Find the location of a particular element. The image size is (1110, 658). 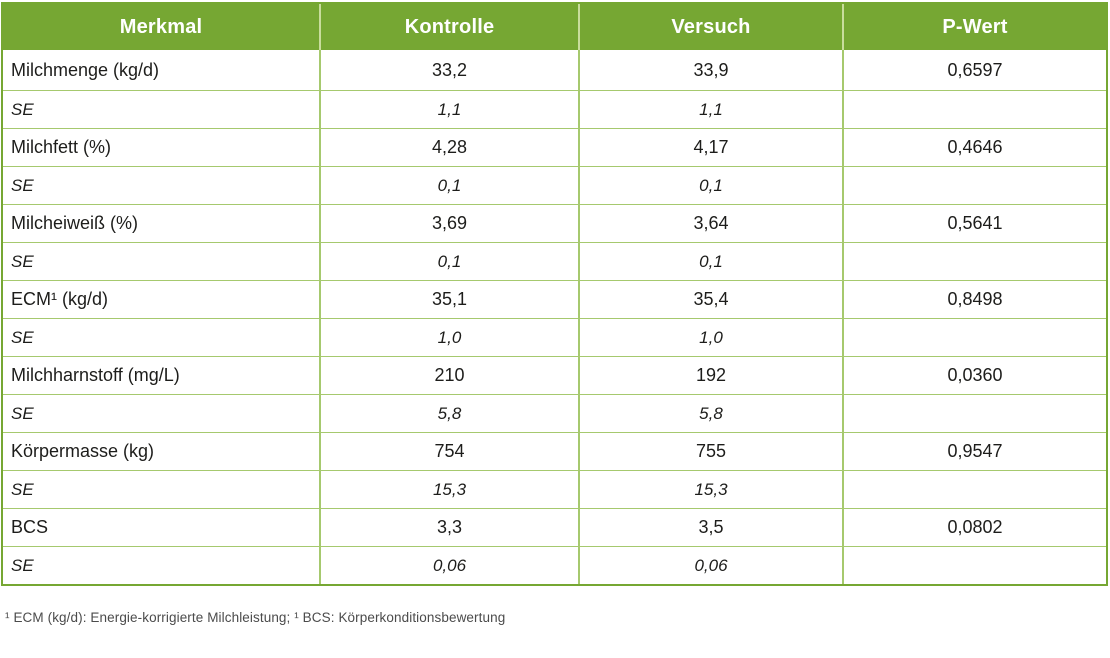

header-row: Merkmal Kontrolle Versuch P-Wert is located at coordinates (554, 27).